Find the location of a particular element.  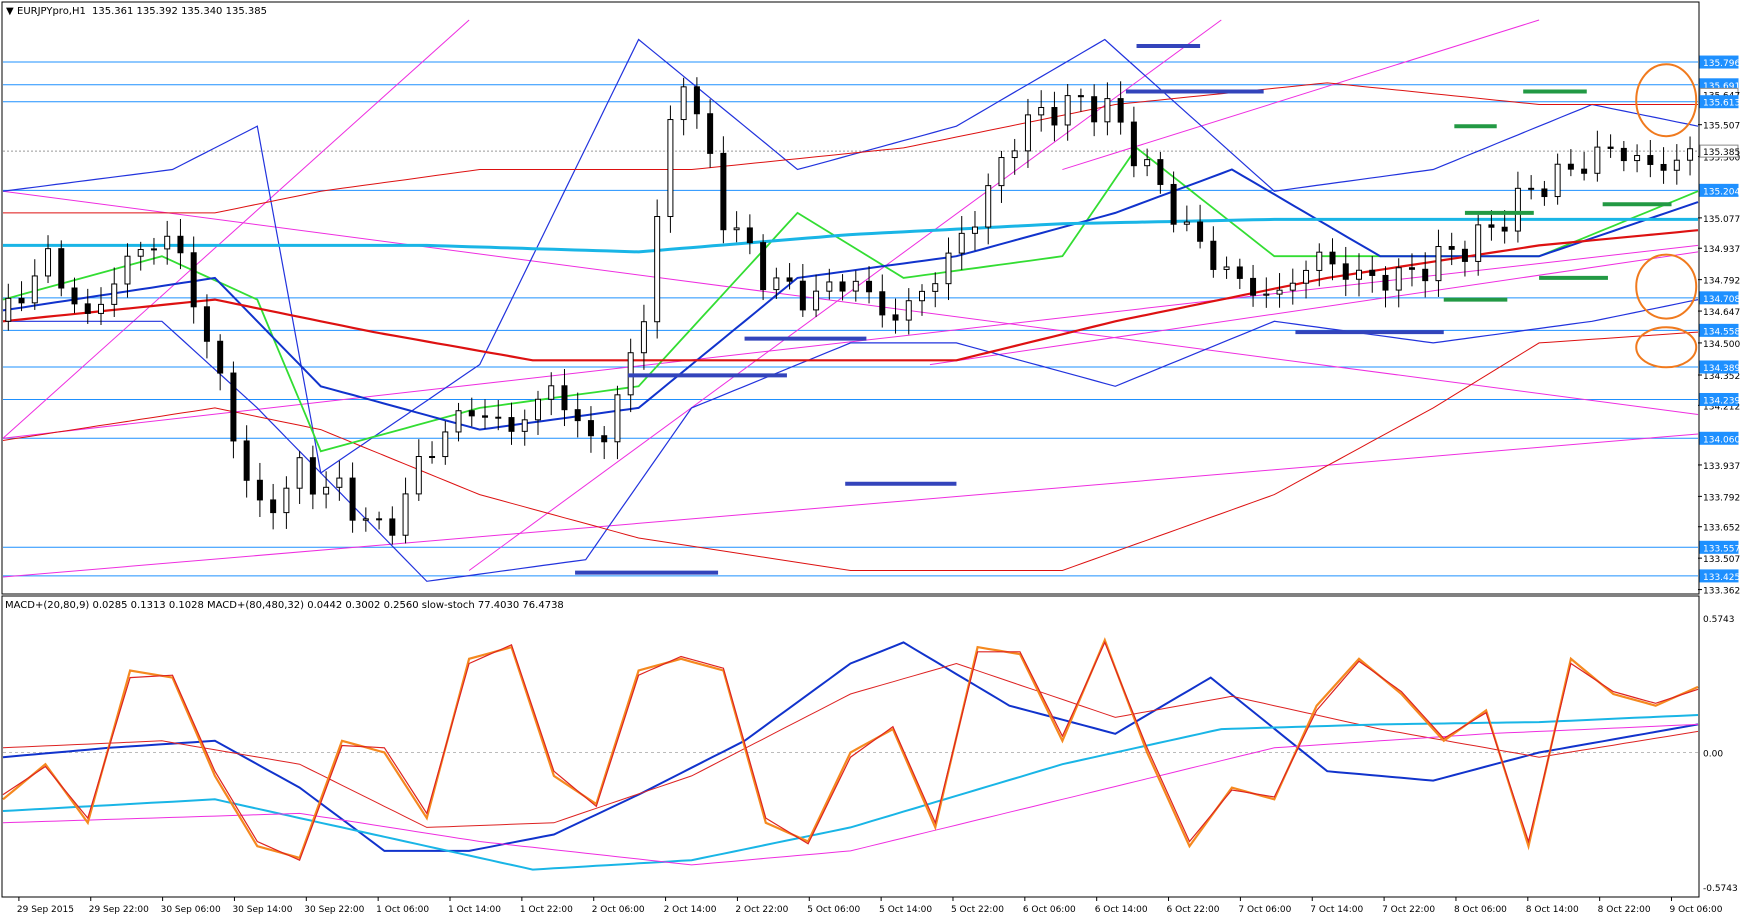

level-tag-label: 135.385 is located at coordinates (1721, 153).